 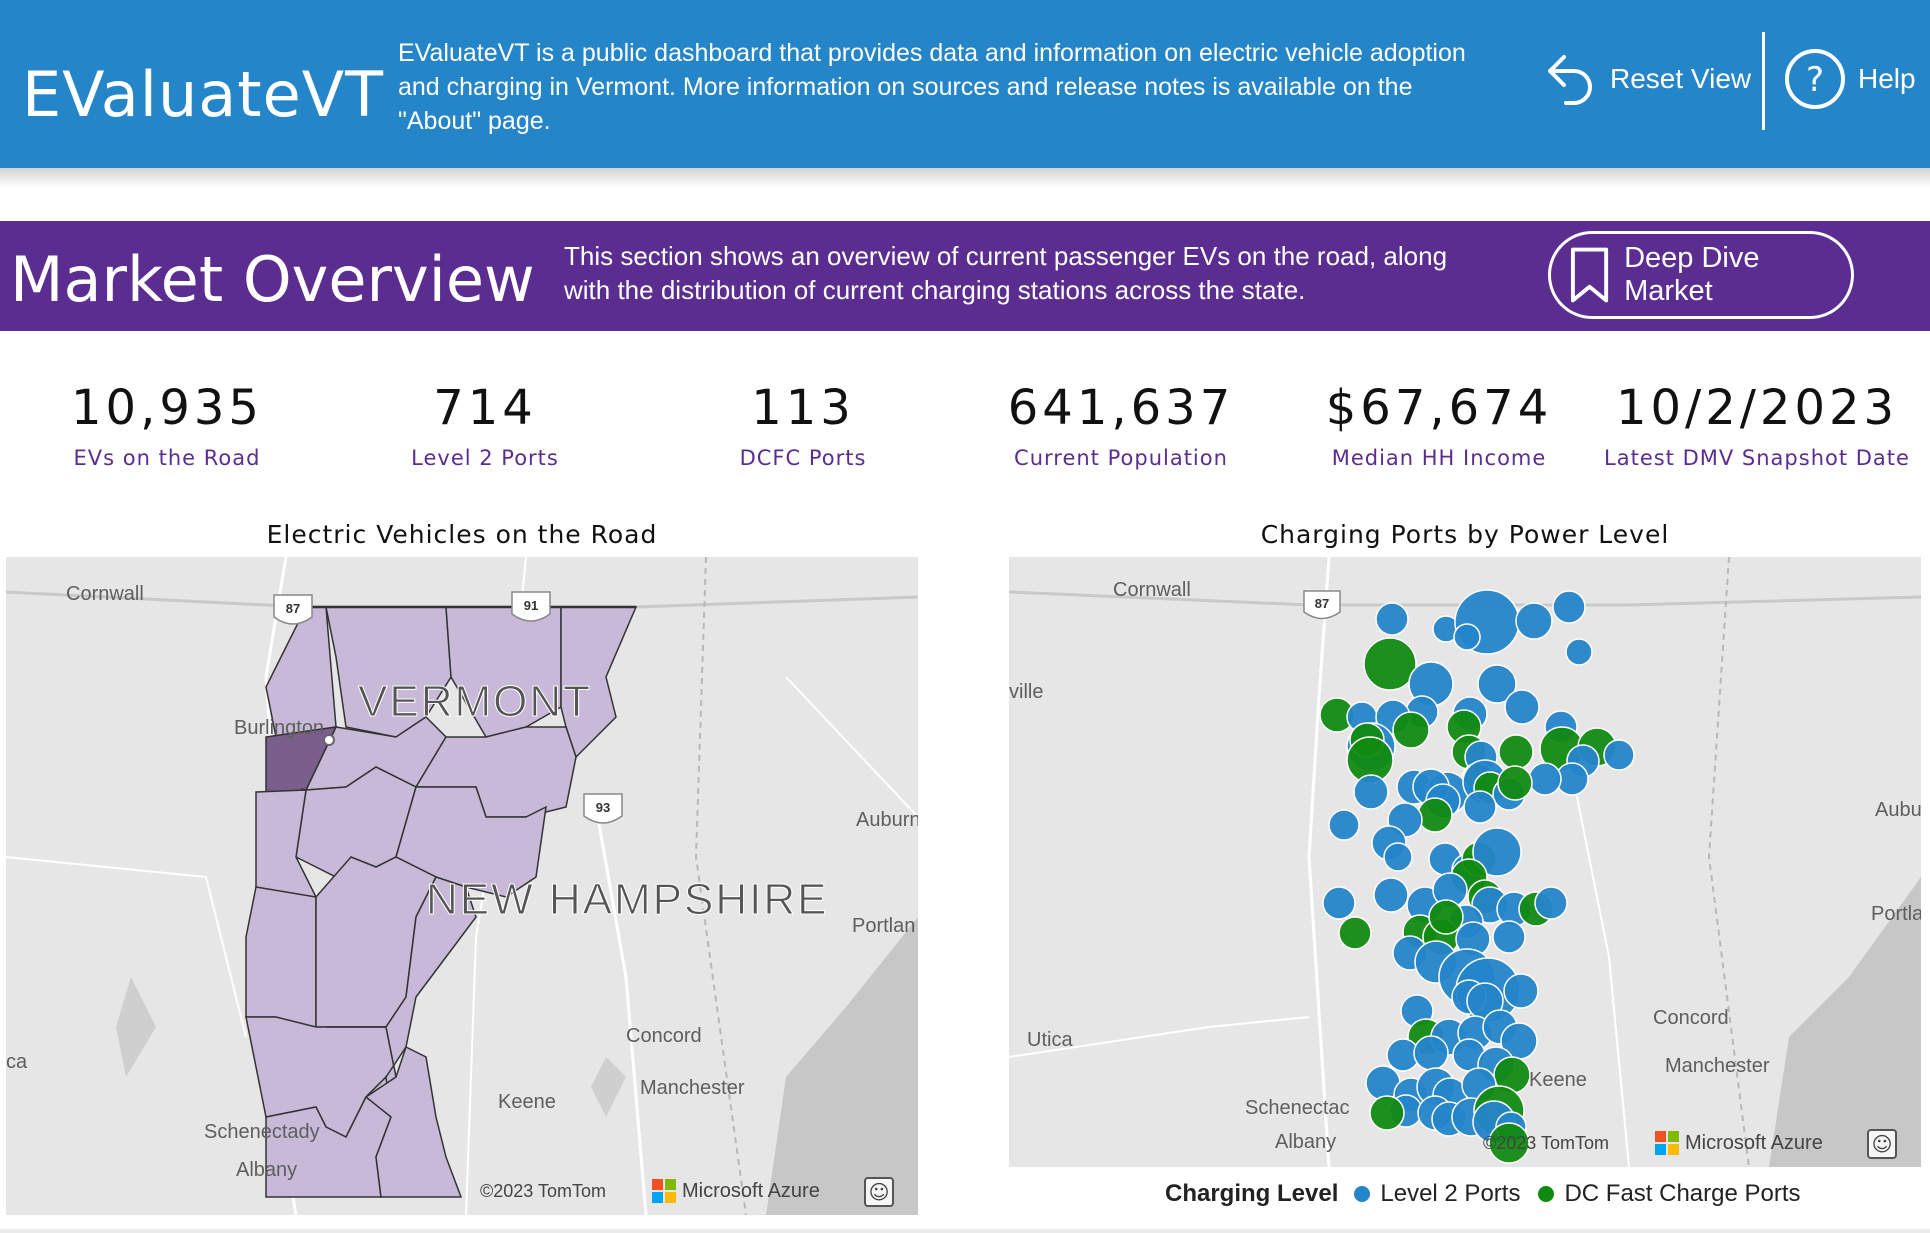 I want to click on kpi-current-population: 641,637 Current Population, so click(x=1121, y=425).